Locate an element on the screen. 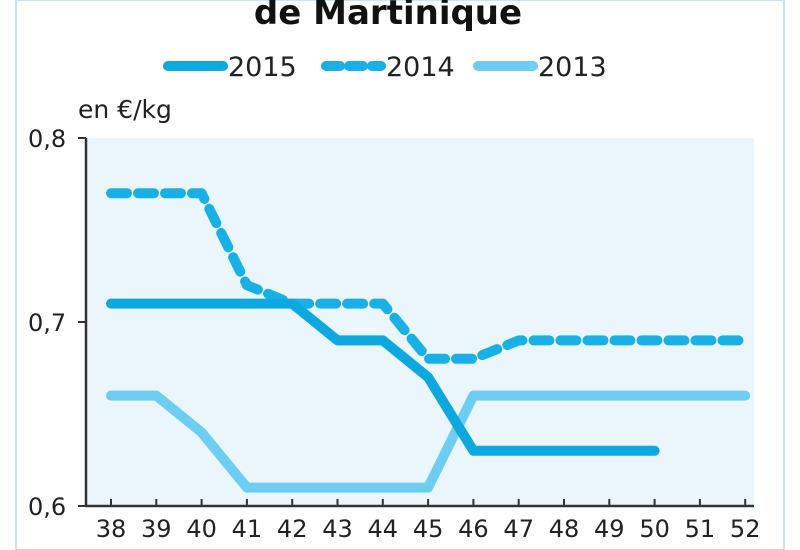 The image size is (800, 550). x-tick-label: 38 is located at coordinates (111, 529).